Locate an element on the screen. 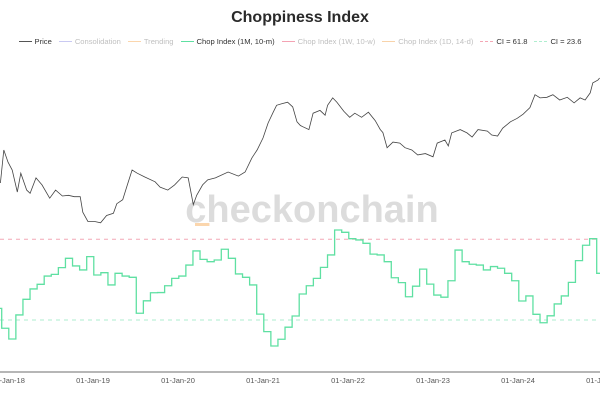 The width and height of the screenshot is (600, 400). x-tick-label: 01-Jan-22 is located at coordinates (348, 380).